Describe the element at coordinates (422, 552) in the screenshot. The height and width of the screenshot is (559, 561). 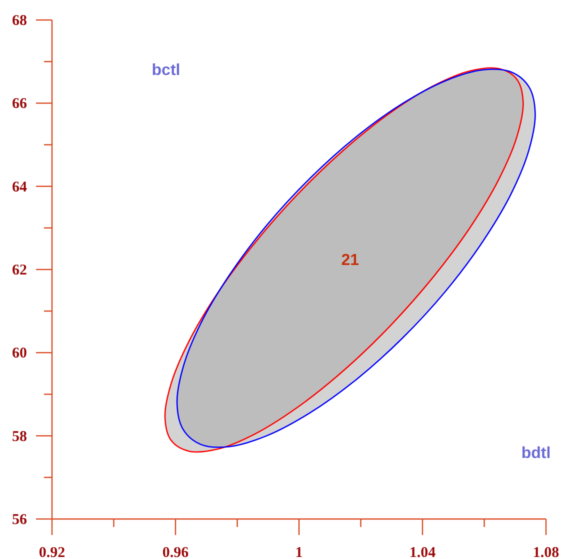
I see `x-tick-label: 1.04` at that location.